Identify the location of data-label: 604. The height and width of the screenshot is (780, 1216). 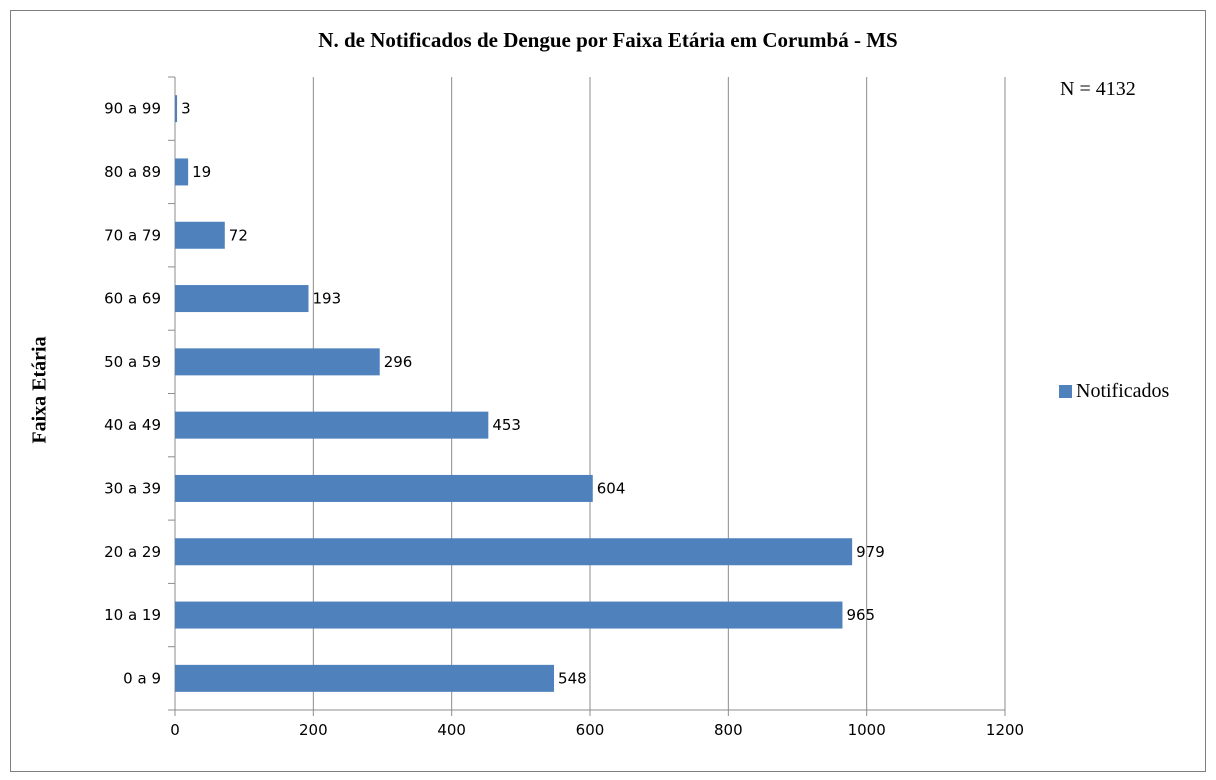
(611, 488).